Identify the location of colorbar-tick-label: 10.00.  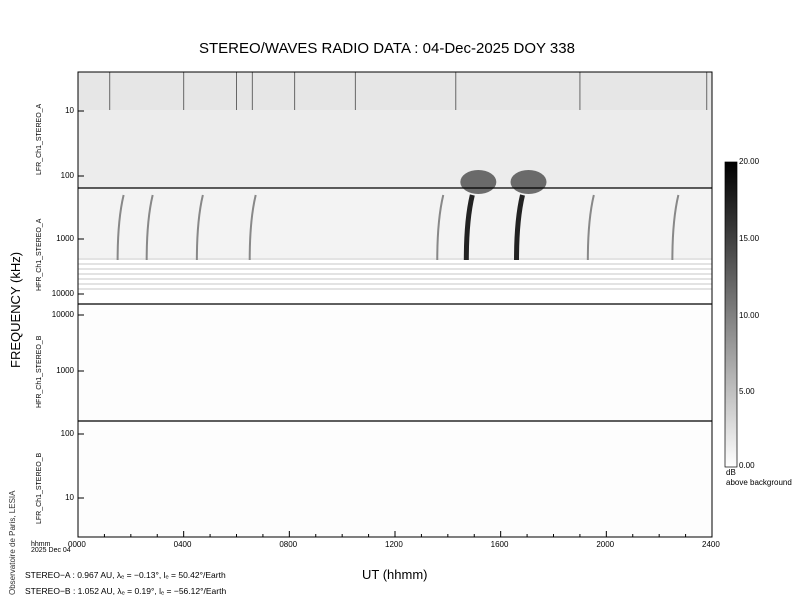
(749, 315).